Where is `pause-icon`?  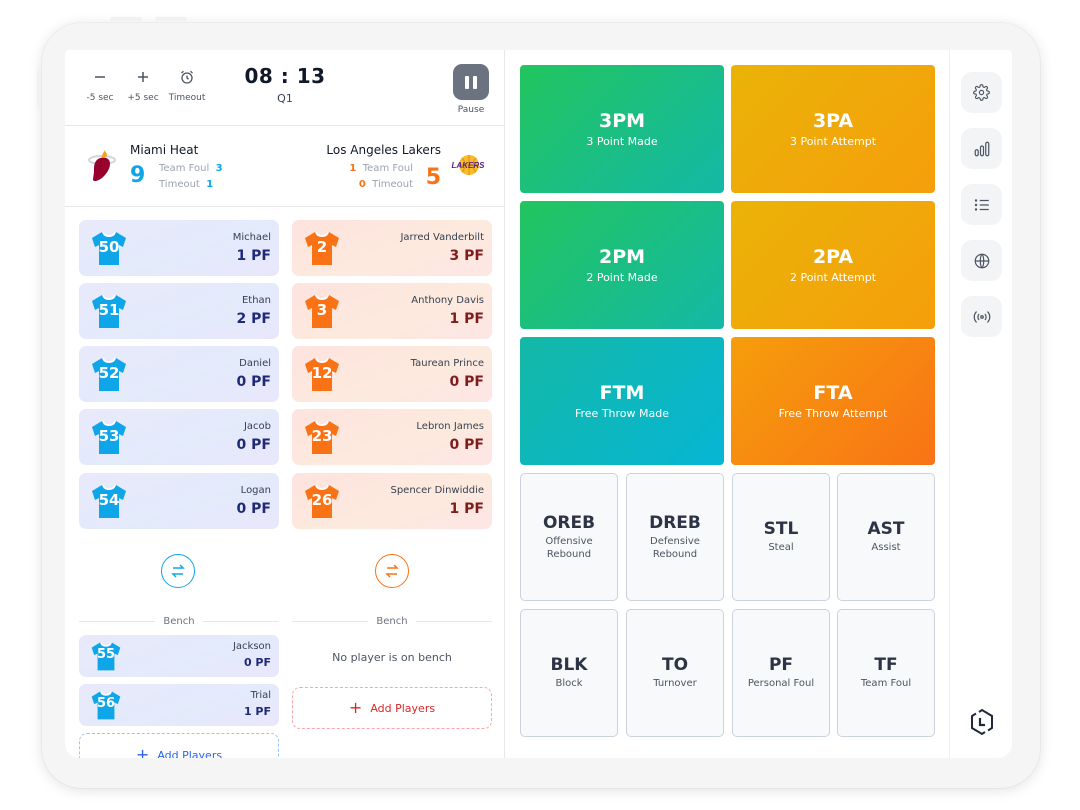
pause-icon is located at coordinates (467, 82).